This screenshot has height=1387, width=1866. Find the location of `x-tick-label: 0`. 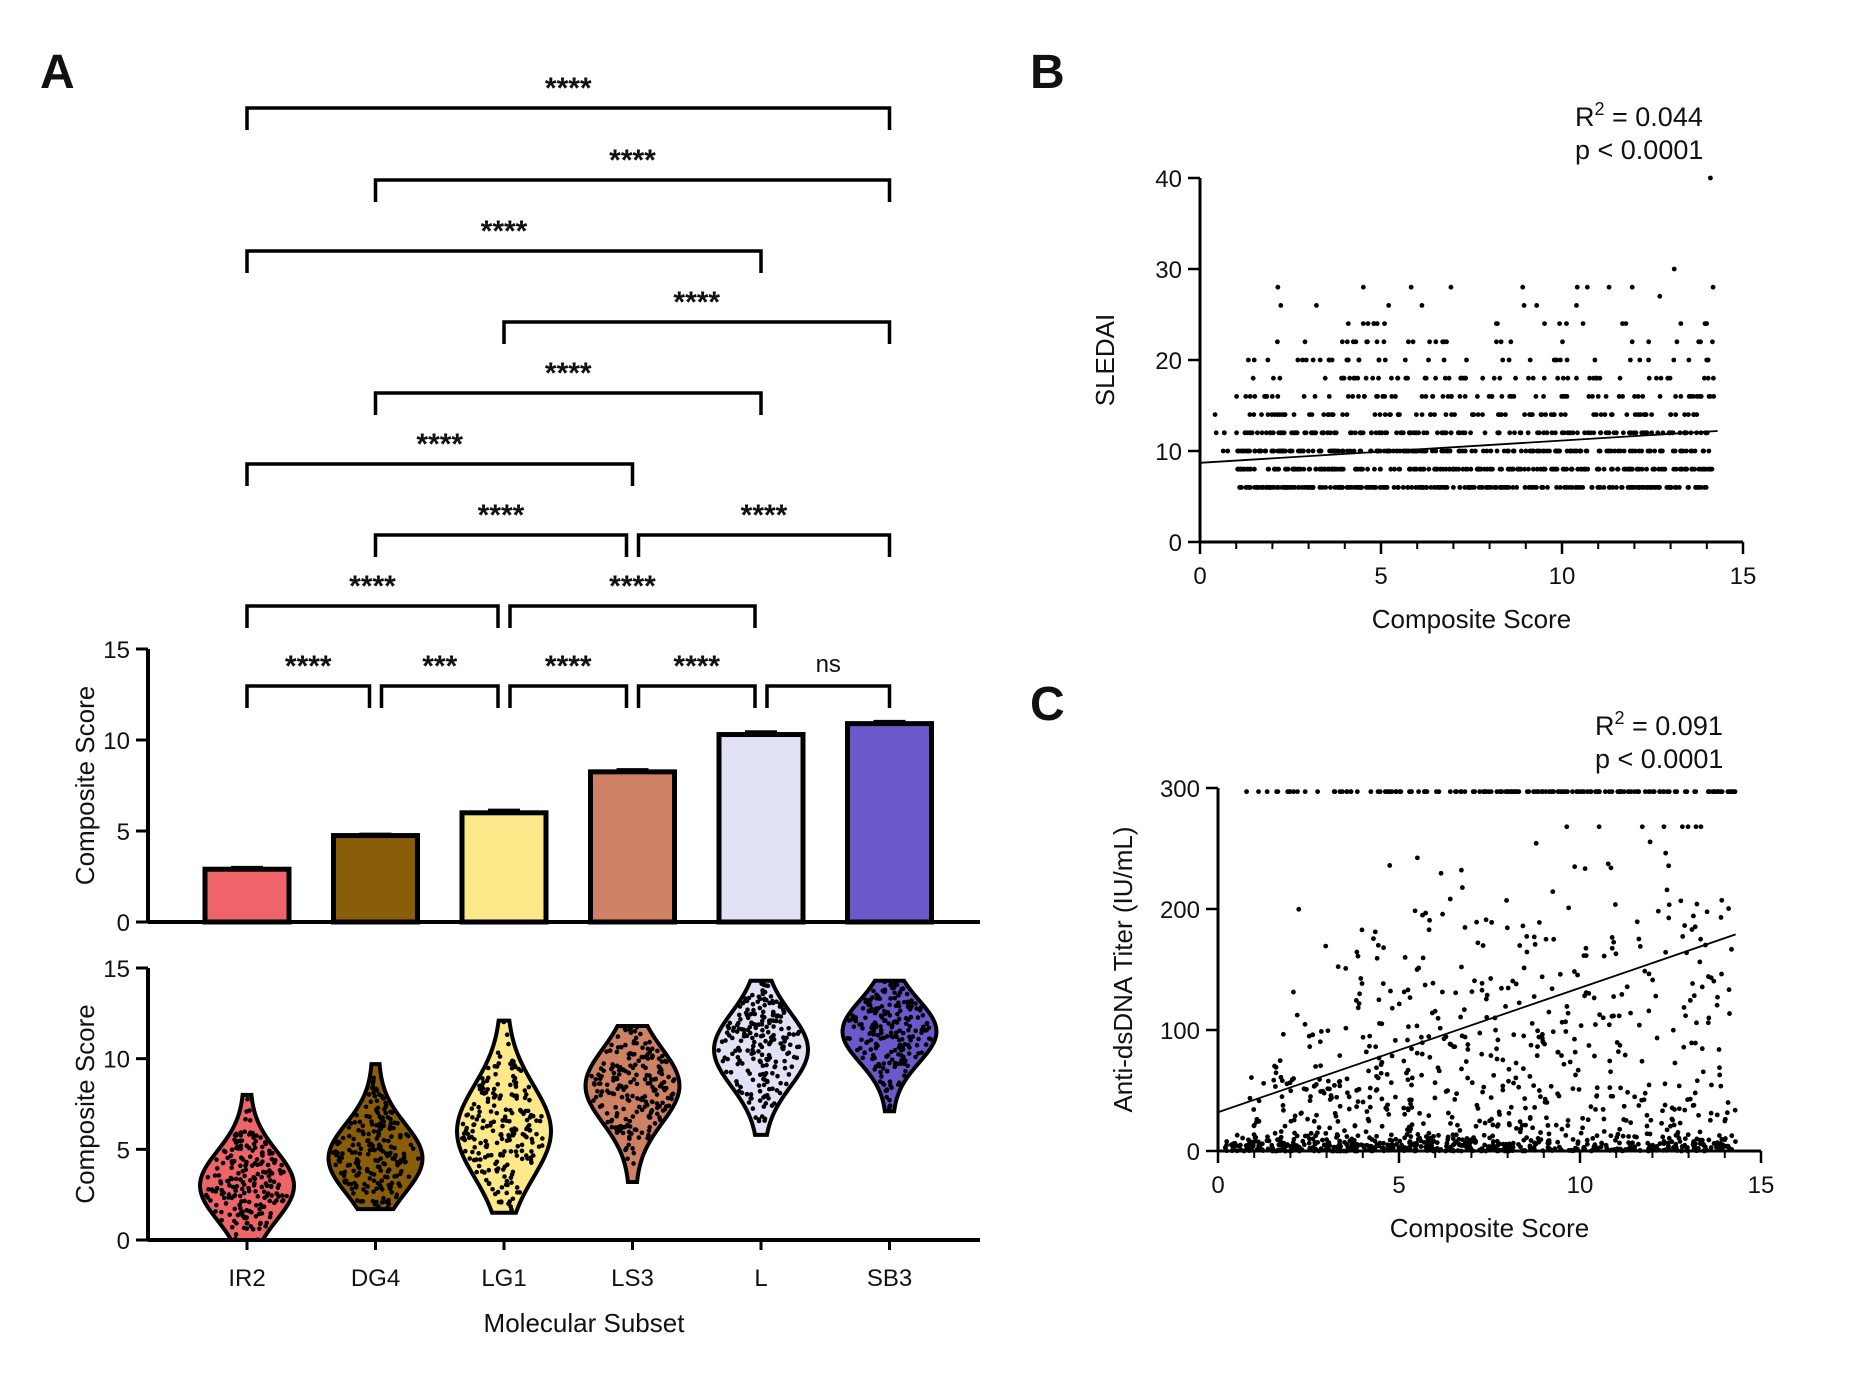

x-tick-label: 0 is located at coordinates (1217, 1185).